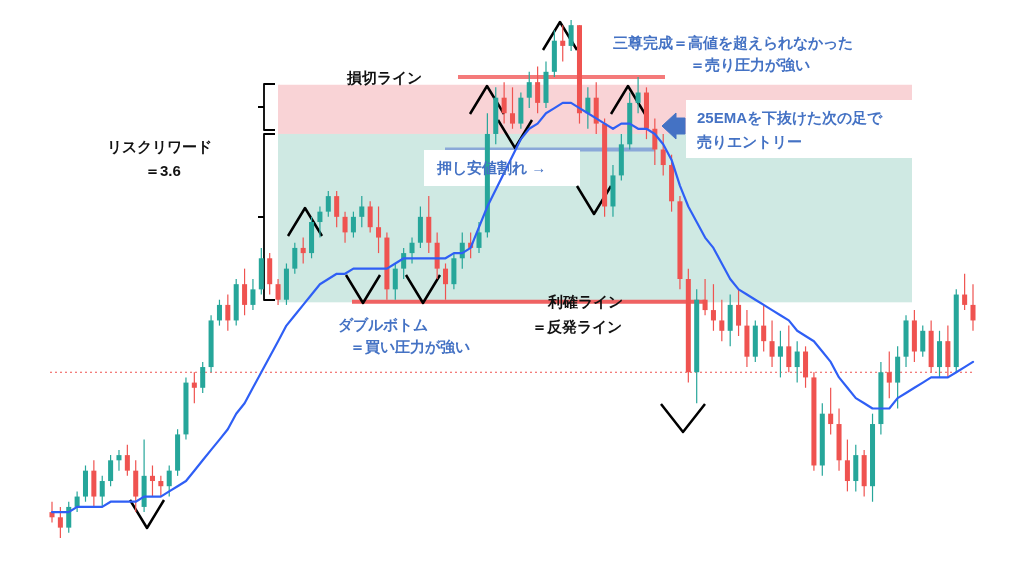  Describe the element at coordinates (750, 64) in the screenshot. I see `annotation: ＝売り圧力が強い` at that location.